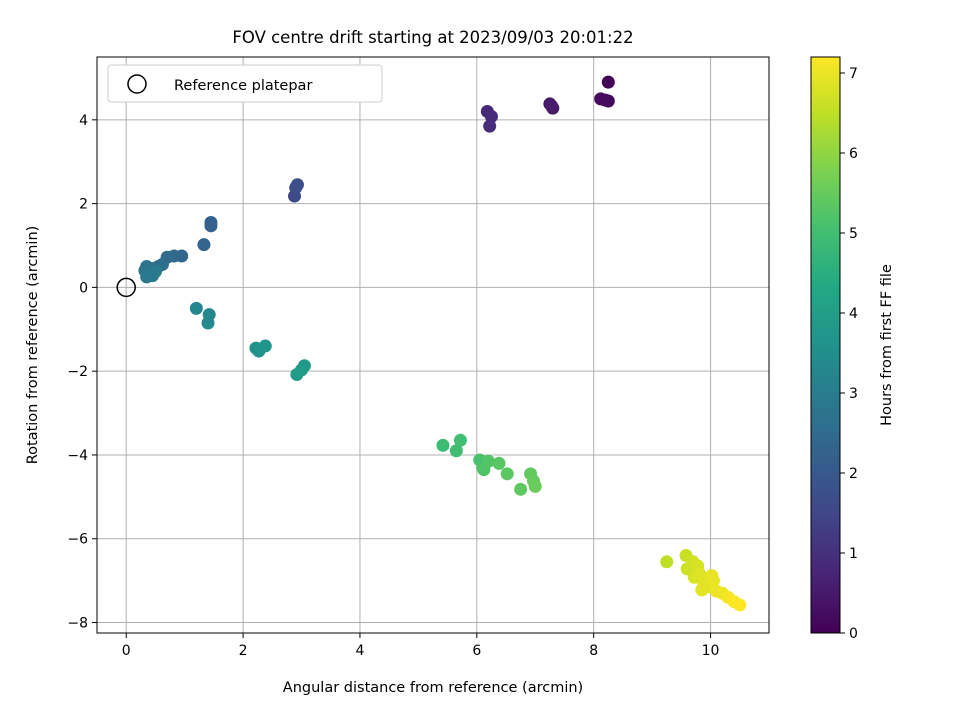  I want to click on reference-platepar-marker, so click(126, 287).